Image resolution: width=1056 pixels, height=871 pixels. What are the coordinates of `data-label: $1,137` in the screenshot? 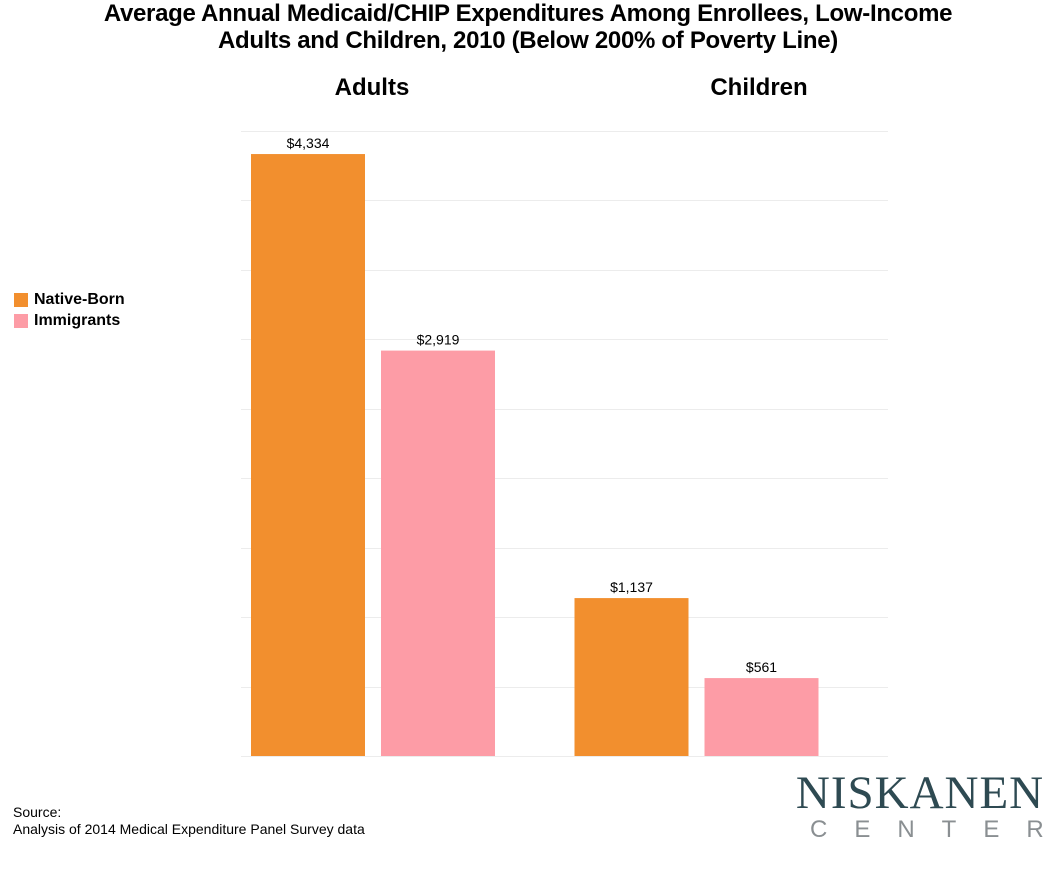 It's located at (631, 587).